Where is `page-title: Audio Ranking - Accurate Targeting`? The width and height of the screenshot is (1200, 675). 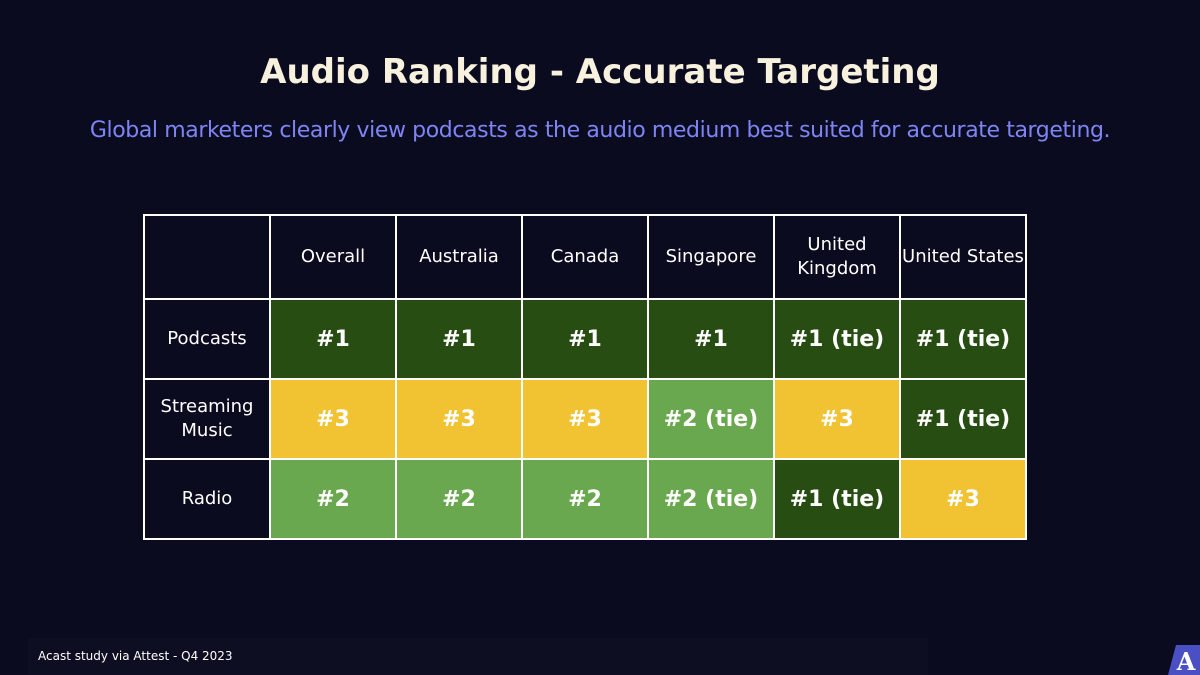 page-title: Audio Ranking - Accurate Targeting is located at coordinates (600, 72).